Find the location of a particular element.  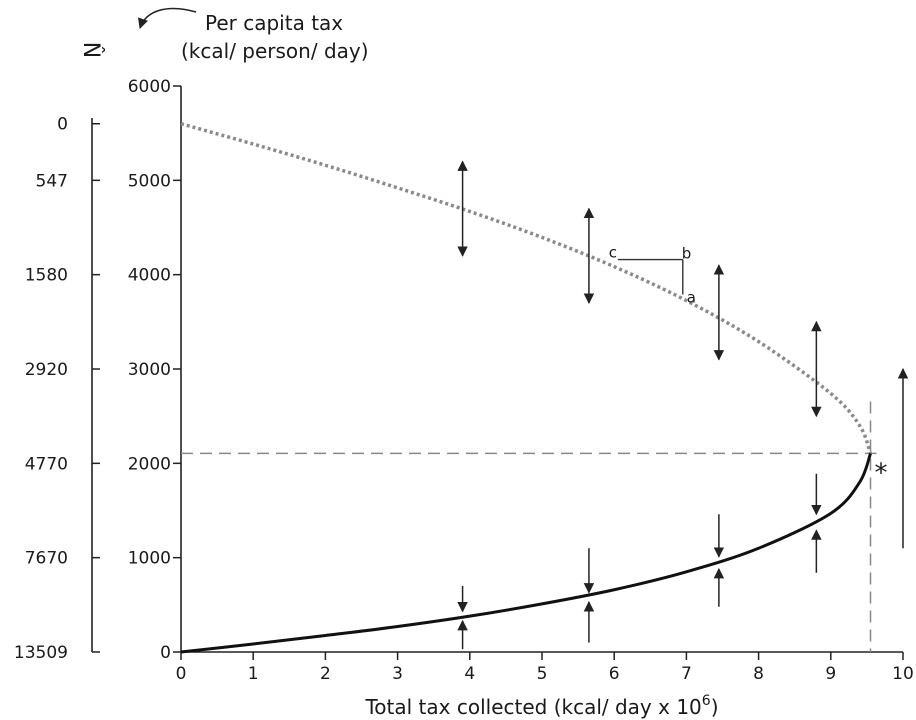

y-tick-label: 0 is located at coordinates (165, 653).